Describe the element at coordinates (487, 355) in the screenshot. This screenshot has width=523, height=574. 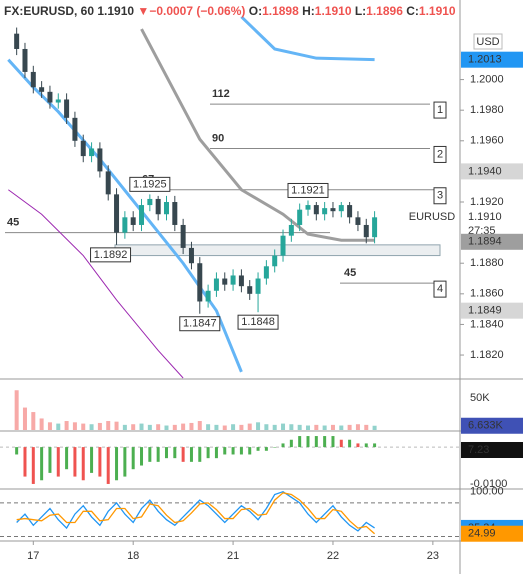
I see `y-tick-label: 1.1820` at that location.